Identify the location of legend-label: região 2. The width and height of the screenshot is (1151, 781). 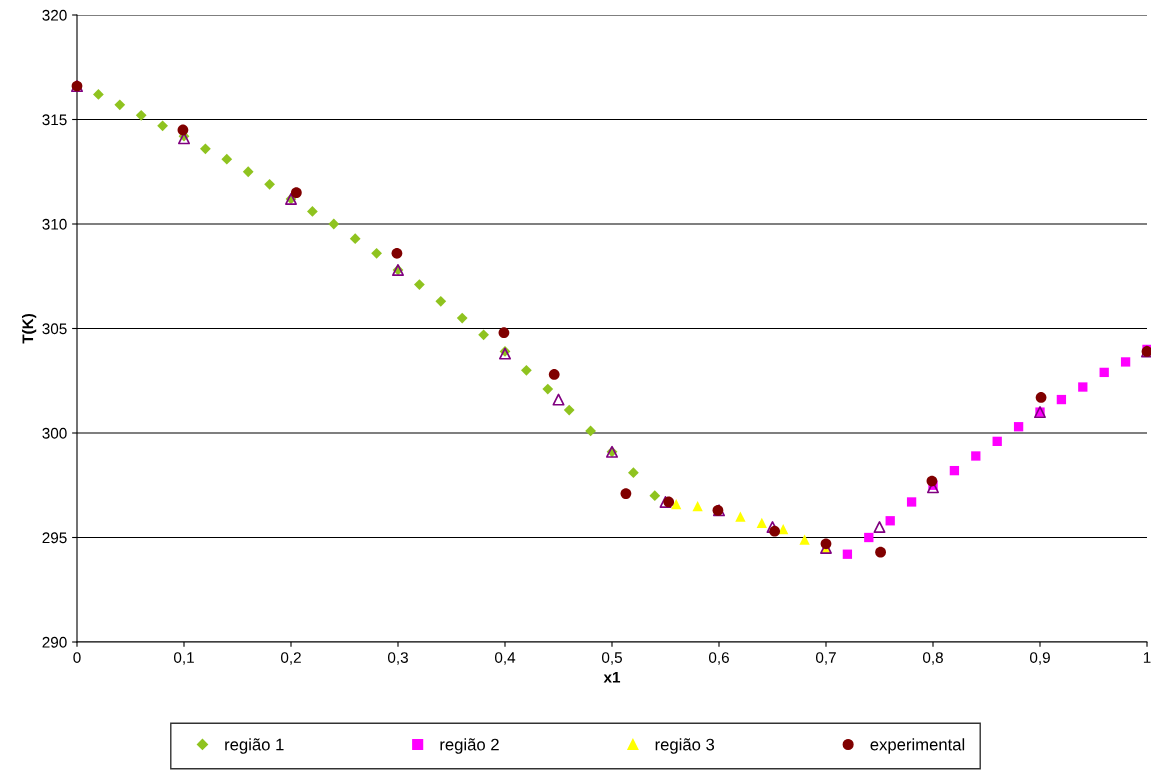
(469, 746).